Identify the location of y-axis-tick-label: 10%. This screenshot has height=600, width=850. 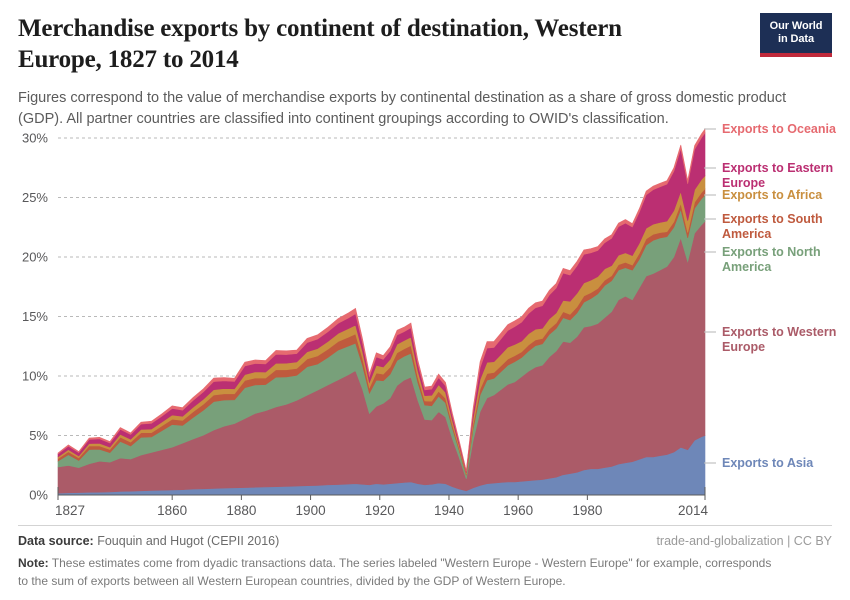
(35, 376).